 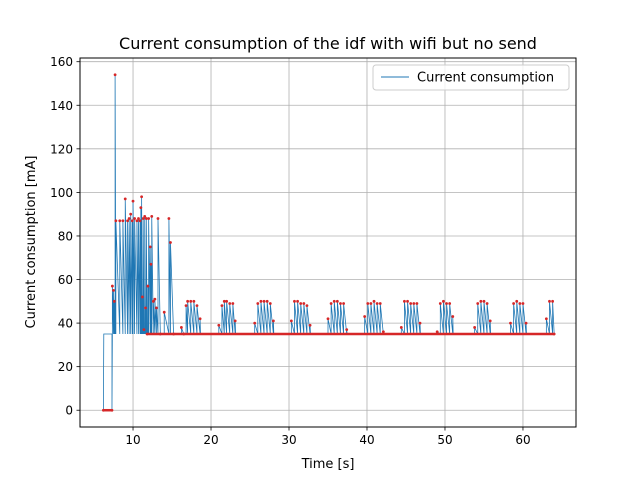 I want to click on y-tick-label: 160, so click(x=61, y=62).